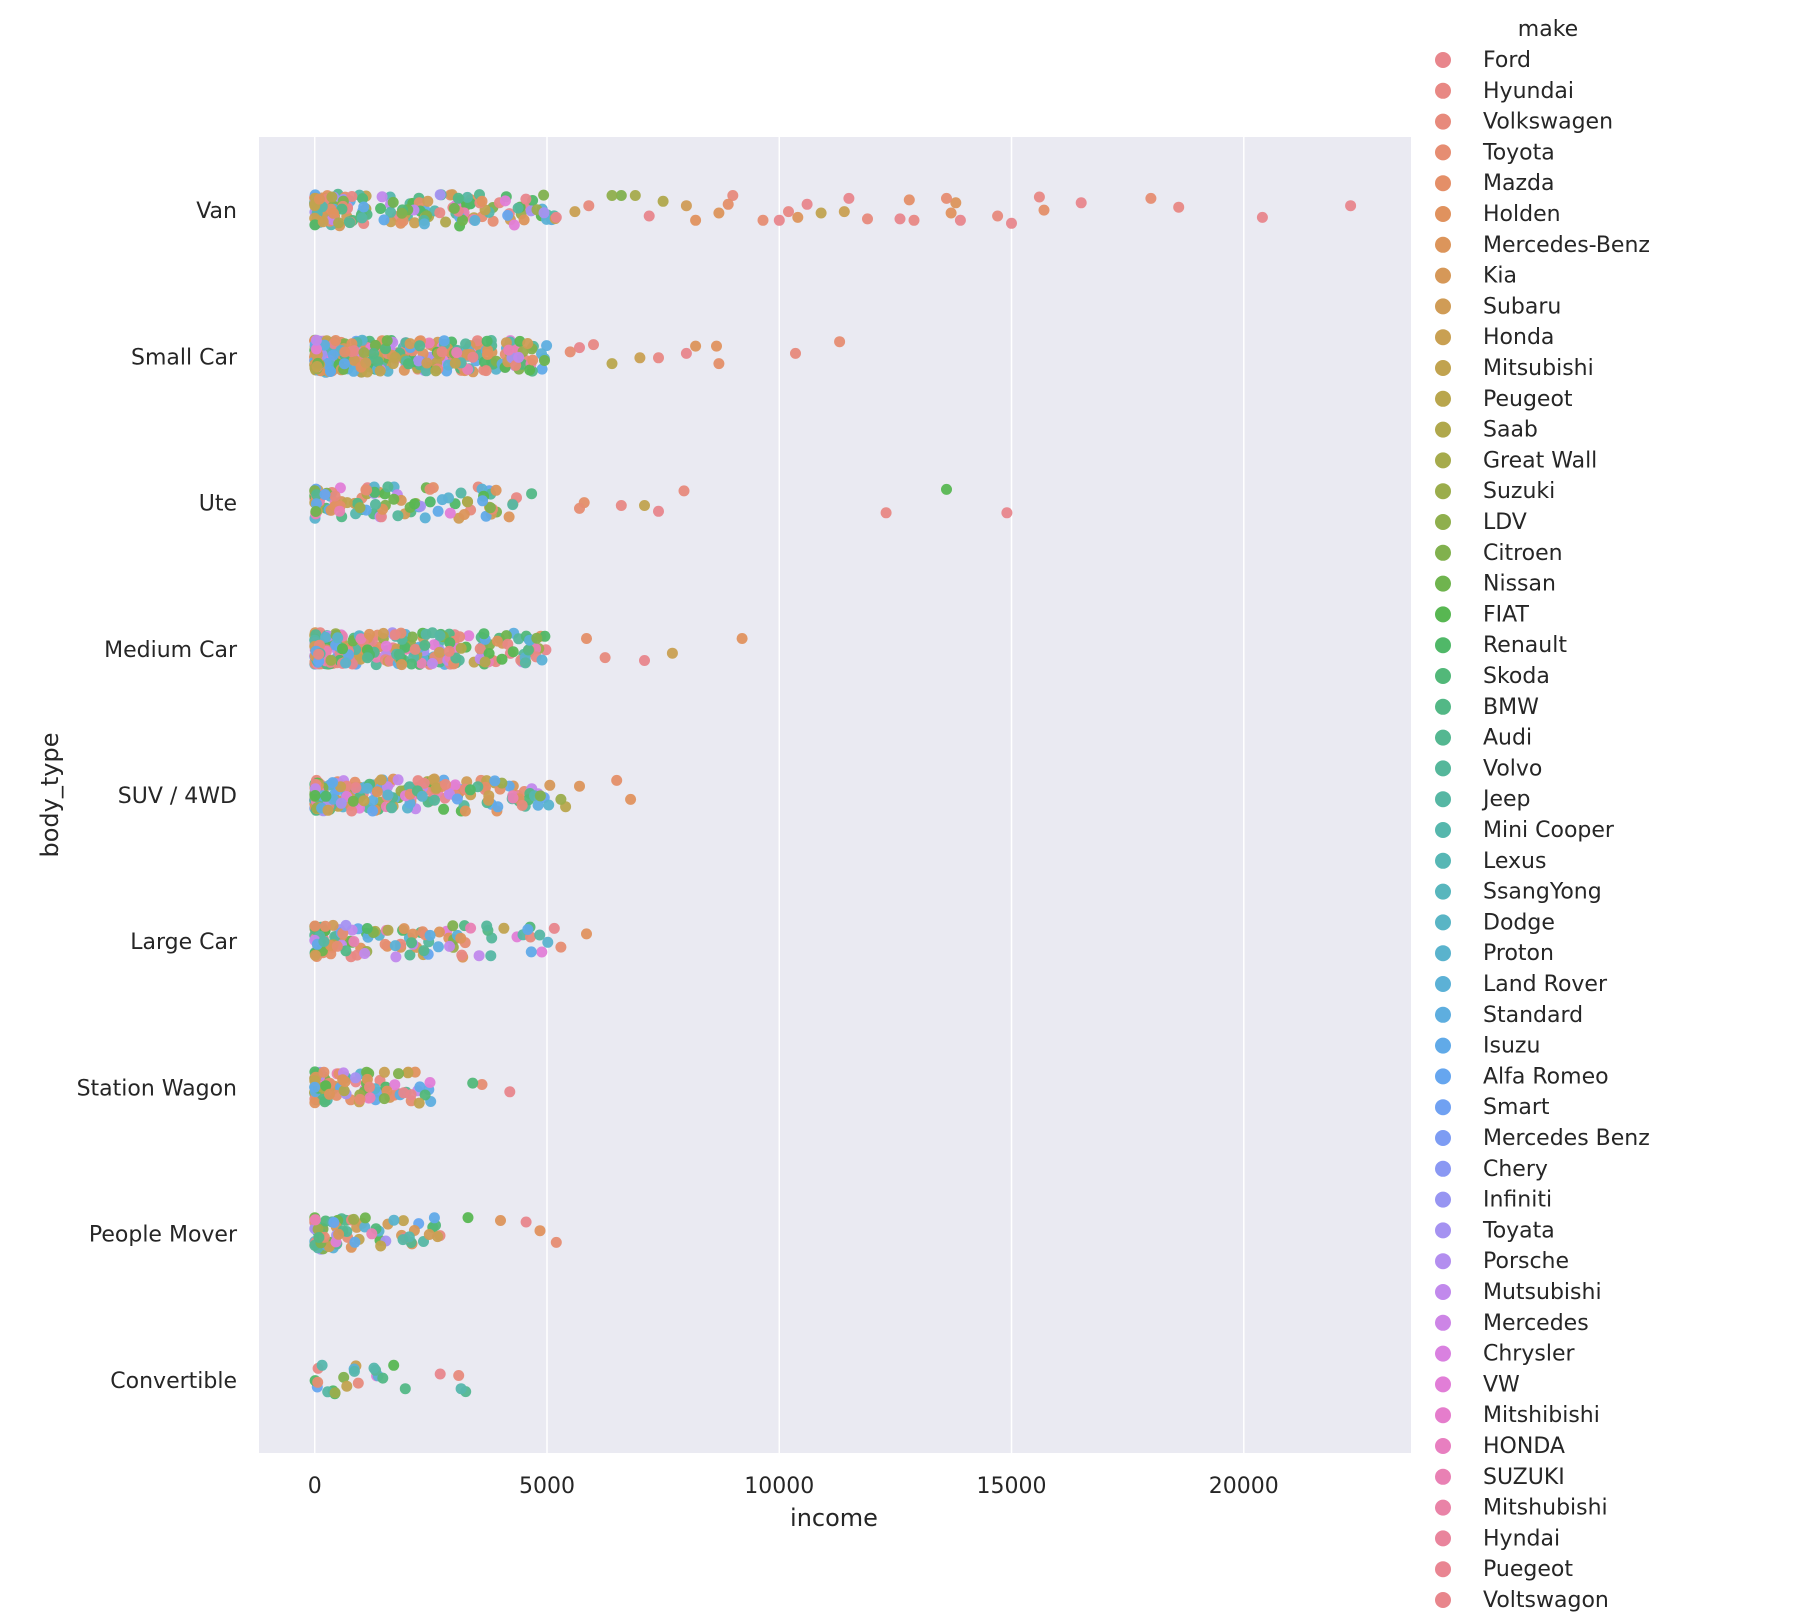 Image resolution: width=1800 pixels, height=1624 pixels. What do you see at coordinates (1507, 738) in the screenshot?
I see `legend-entry-label: Audi` at bounding box center [1507, 738].